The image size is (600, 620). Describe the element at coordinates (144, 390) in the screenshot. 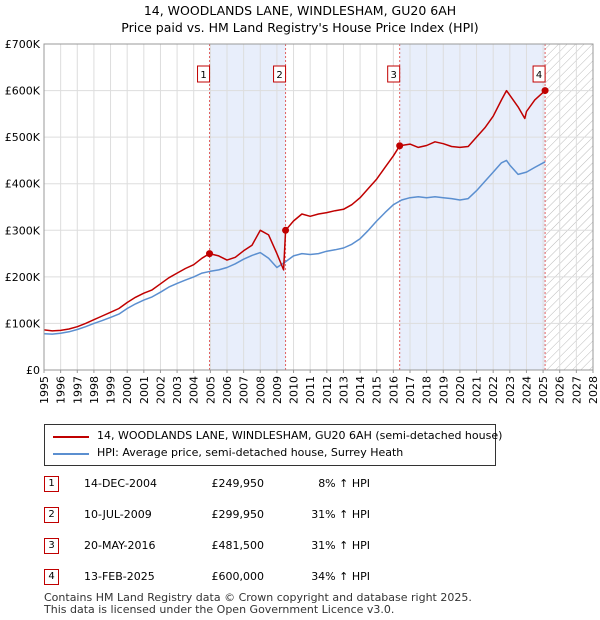

I see `x-tick-label: 2001` at that location.